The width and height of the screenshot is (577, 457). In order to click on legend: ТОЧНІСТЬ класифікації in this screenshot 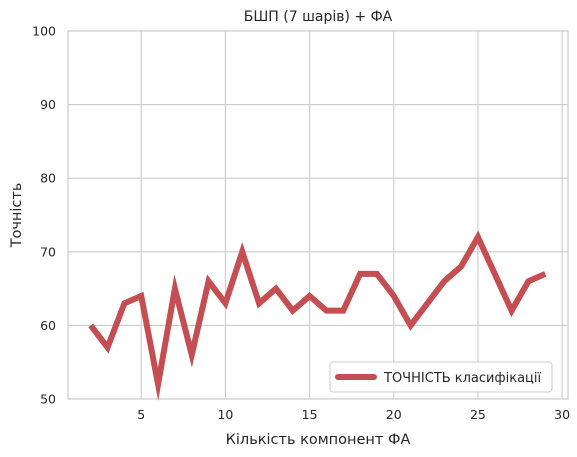, I will do `click(441, 377)`.